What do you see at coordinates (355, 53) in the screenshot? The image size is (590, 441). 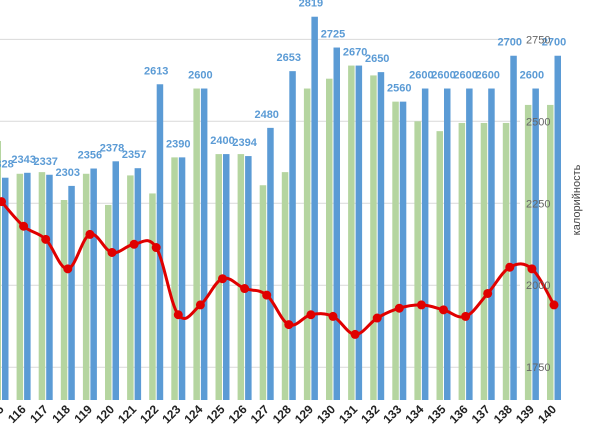 I see `data-label-131: 2670` at bounding box center [355, 53].